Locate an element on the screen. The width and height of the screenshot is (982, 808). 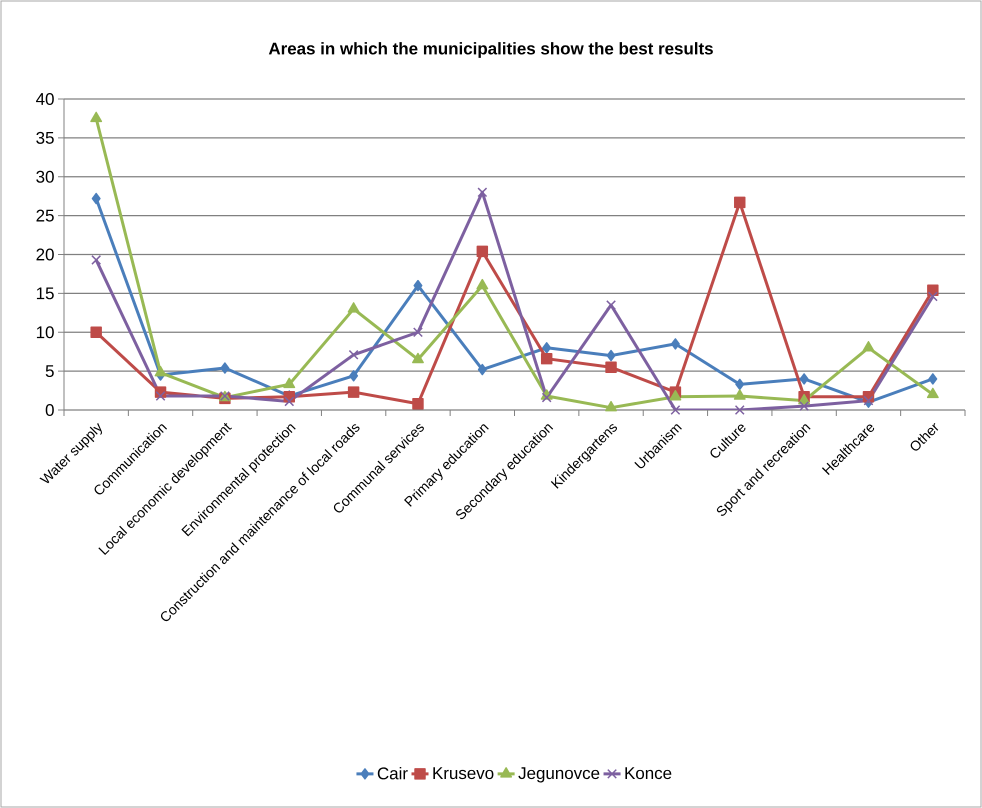
y-tick-label: 0 is located at coordinates (50, 410).